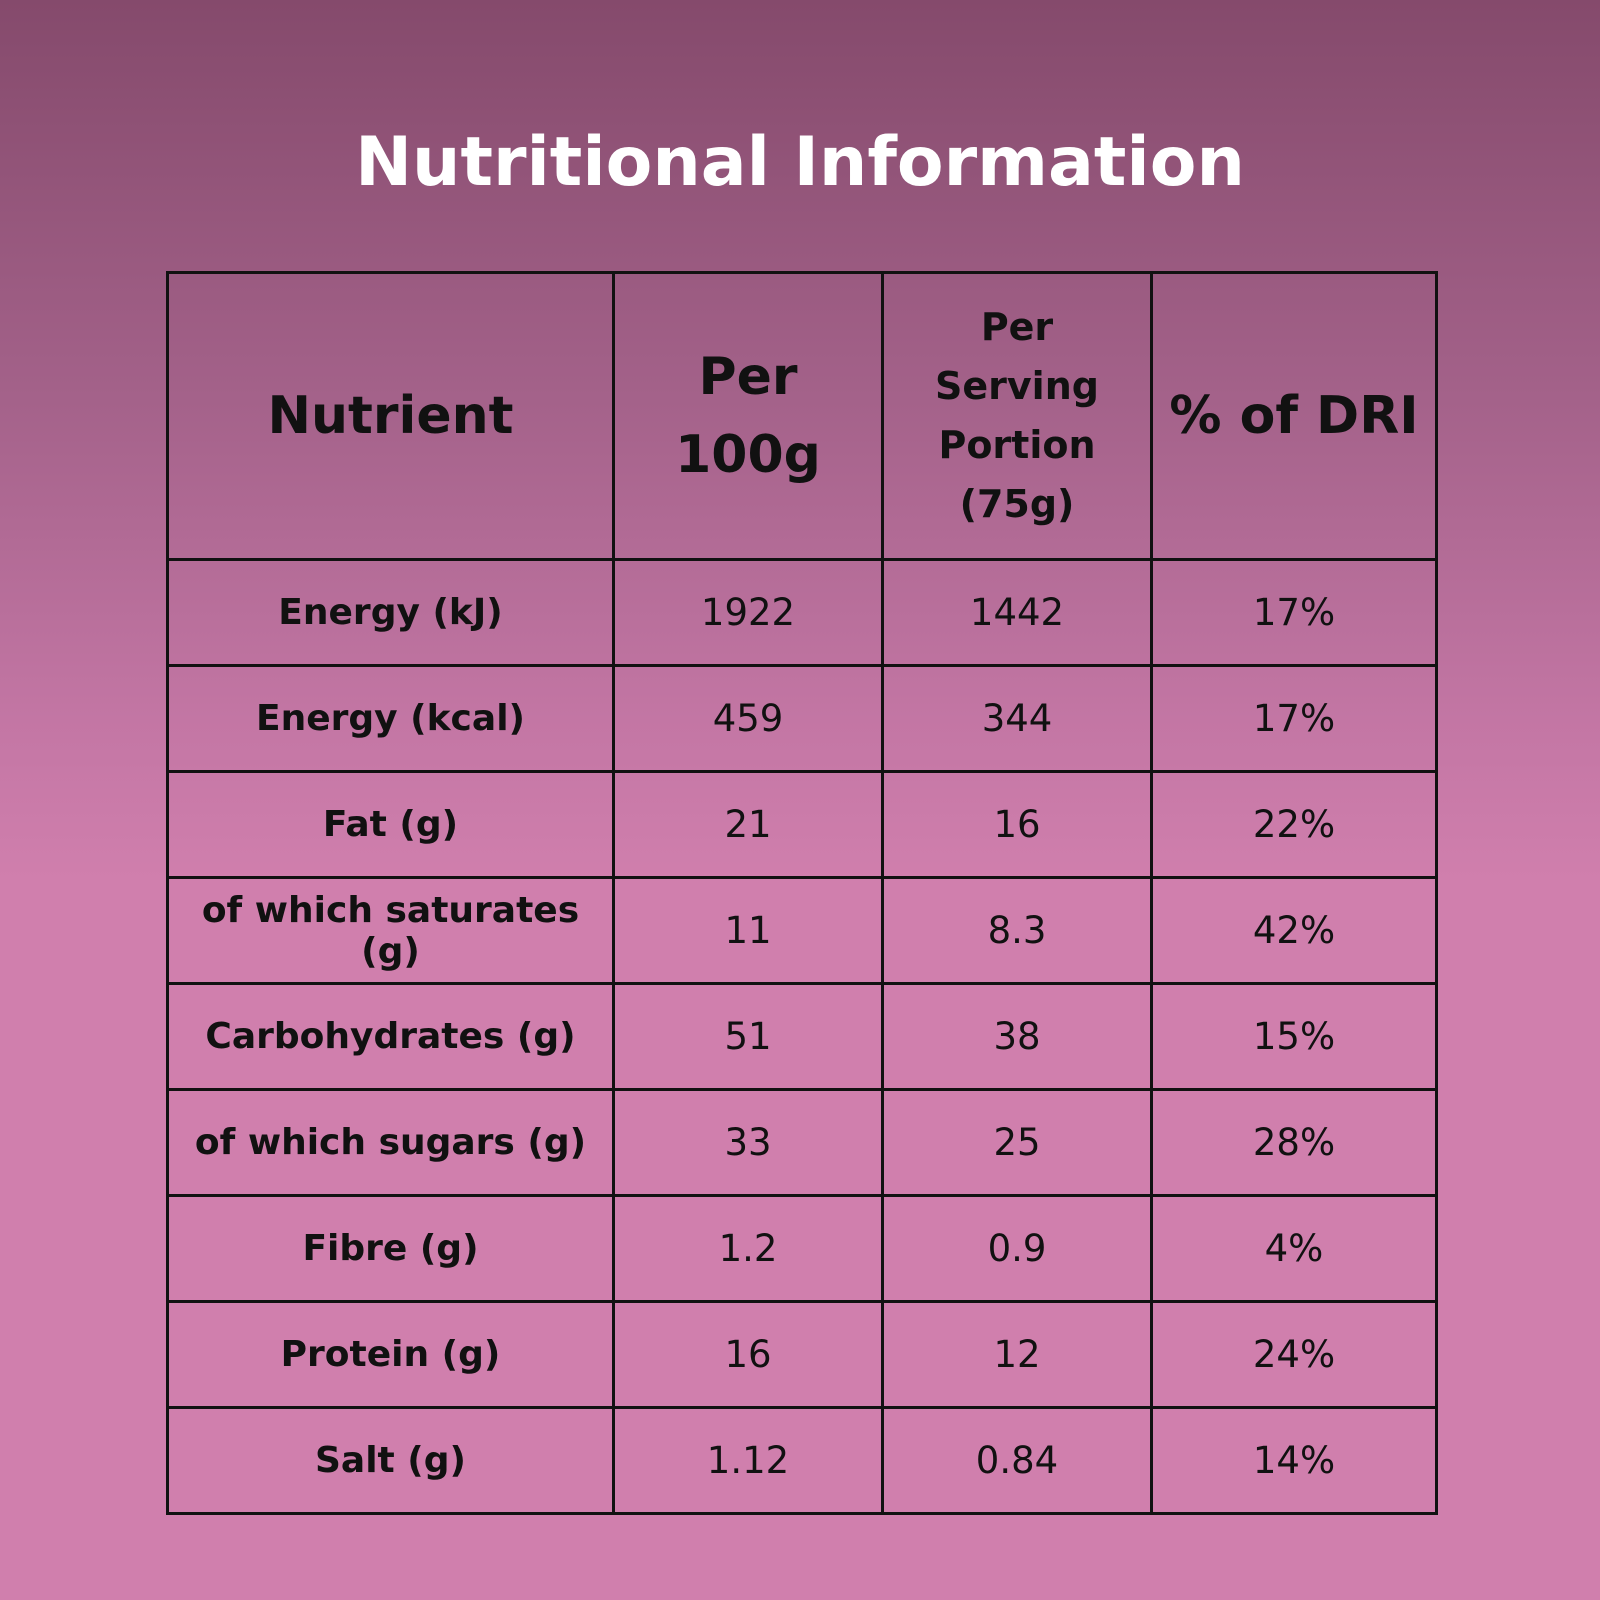  I want to click on per-100g-cell: 16, so click(748, 1354).